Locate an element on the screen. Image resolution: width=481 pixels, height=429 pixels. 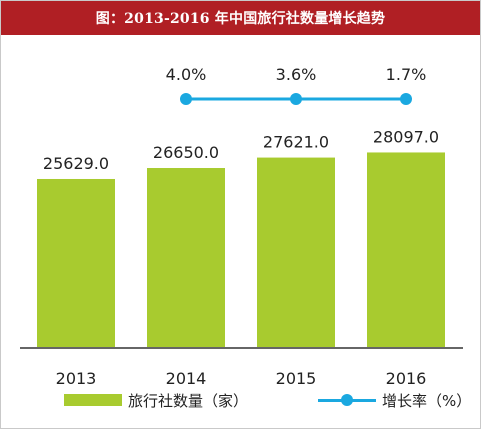
growth-rate-point-2014 is located at coordinates (186, 99).